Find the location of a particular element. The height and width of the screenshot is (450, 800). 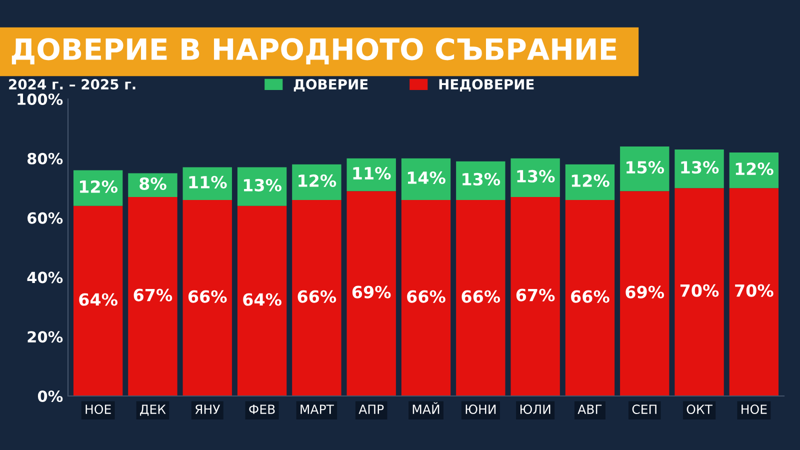

y-tick-label: 100% is located at coordinates (40, 99).